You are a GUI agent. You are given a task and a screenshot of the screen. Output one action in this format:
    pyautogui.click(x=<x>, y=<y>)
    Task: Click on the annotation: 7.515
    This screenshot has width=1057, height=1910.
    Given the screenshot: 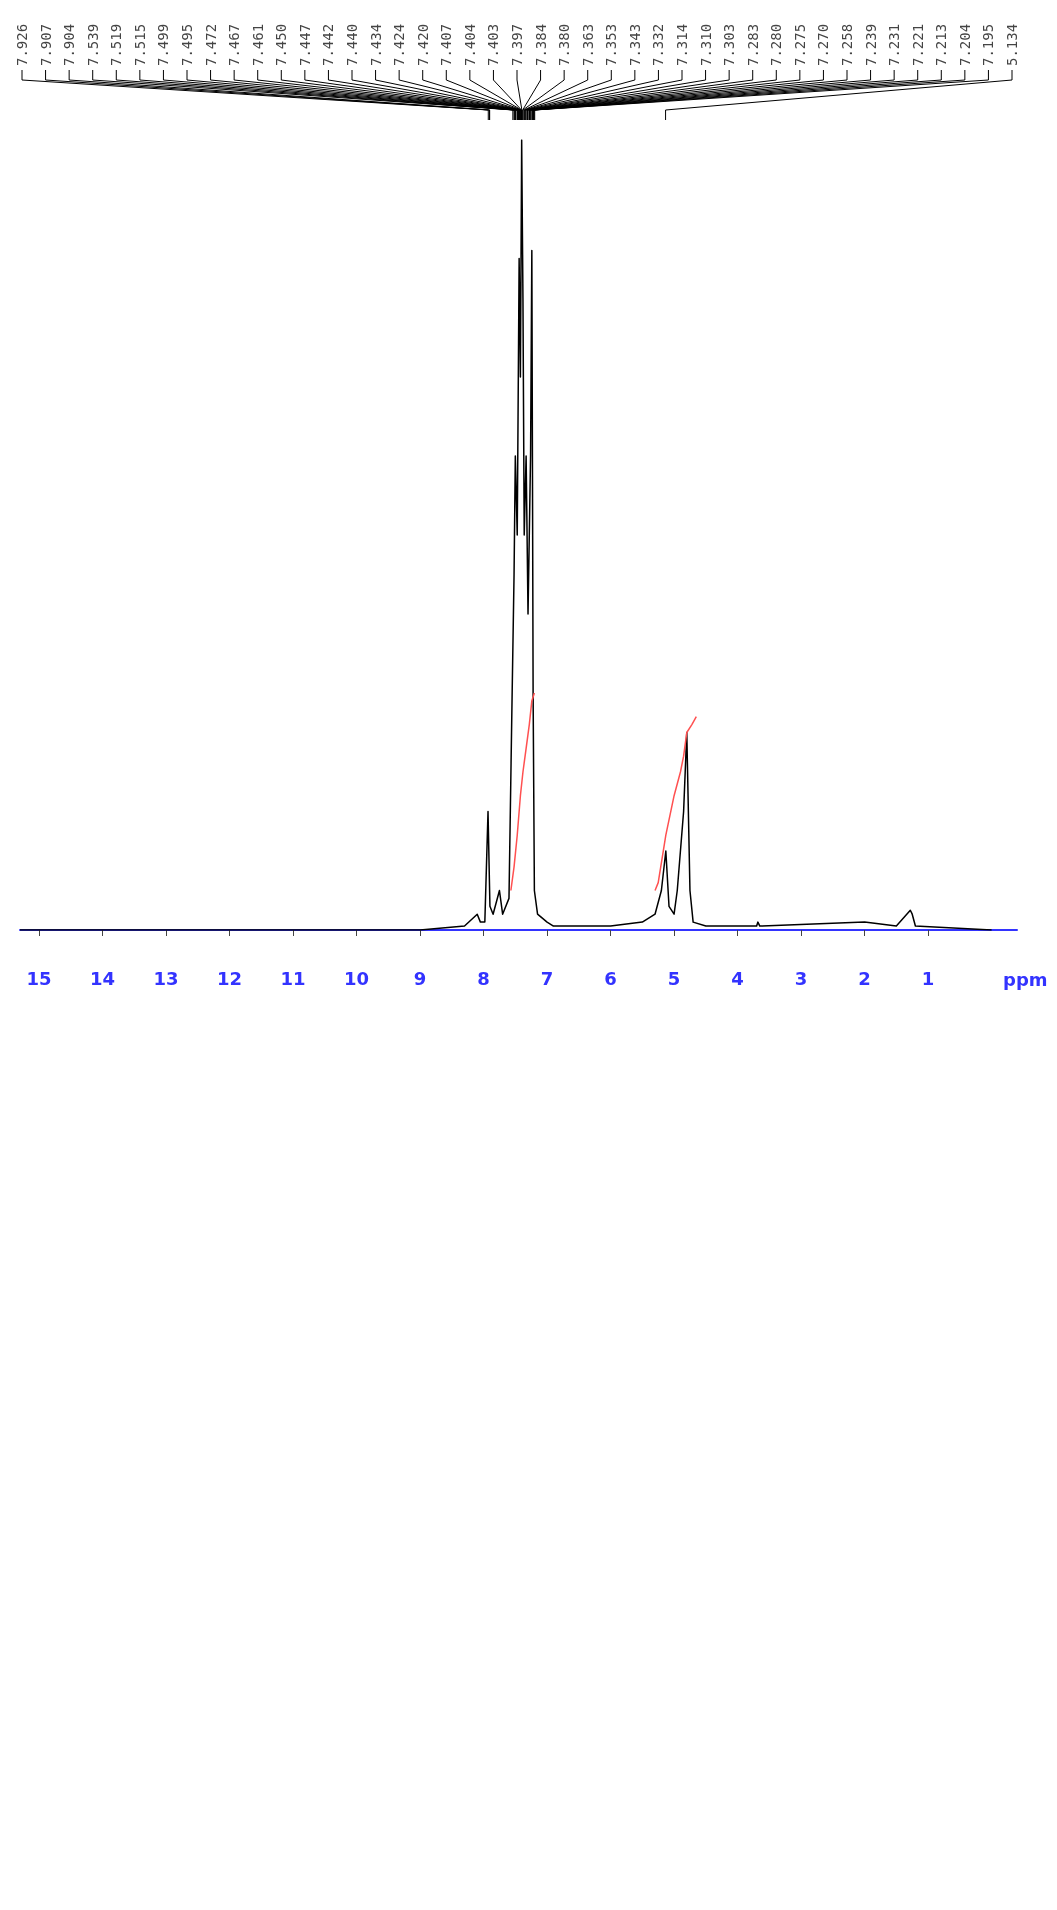 What is the action you would take?
    pyautogui.click(x=139, y=44)
    